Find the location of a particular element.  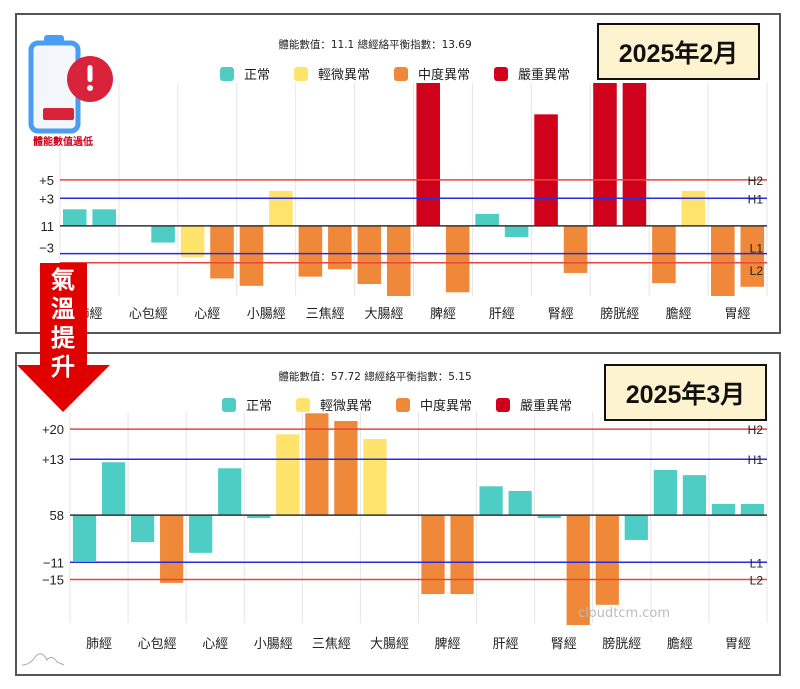

arrow-char: 氣 is located at coordinates (63, 280).